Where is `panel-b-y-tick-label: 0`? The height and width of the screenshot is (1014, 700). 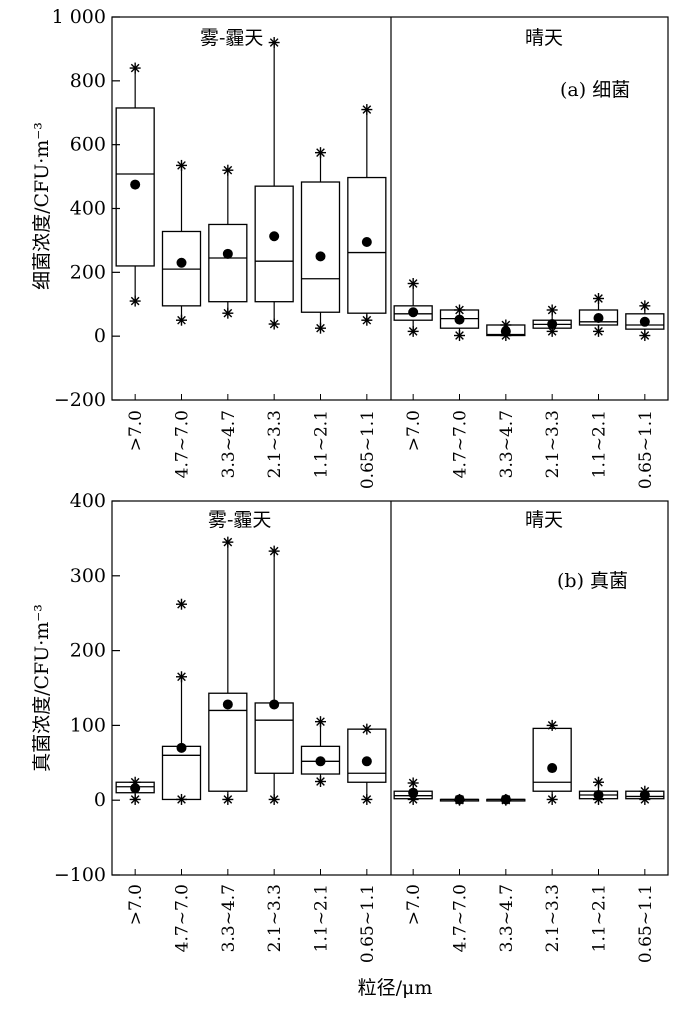
panel-b-y-tick-label: 0 is located at coordinates (100, 800).